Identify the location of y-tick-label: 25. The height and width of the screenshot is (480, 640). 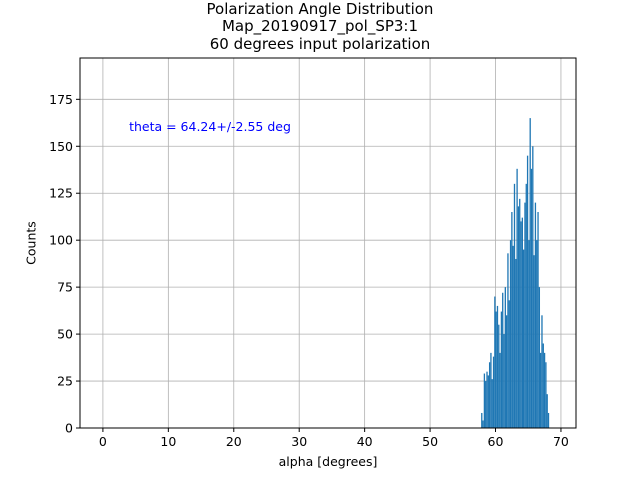
(65, 381).